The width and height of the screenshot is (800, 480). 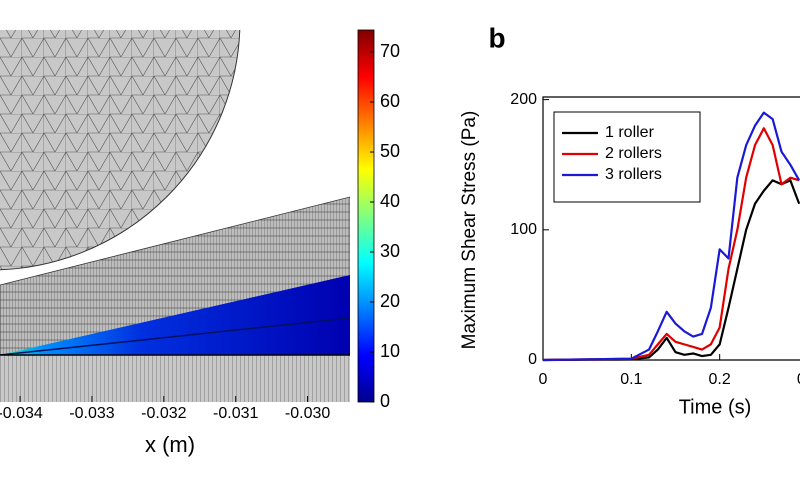 I want to click on legend, so click(x=627, y=157).